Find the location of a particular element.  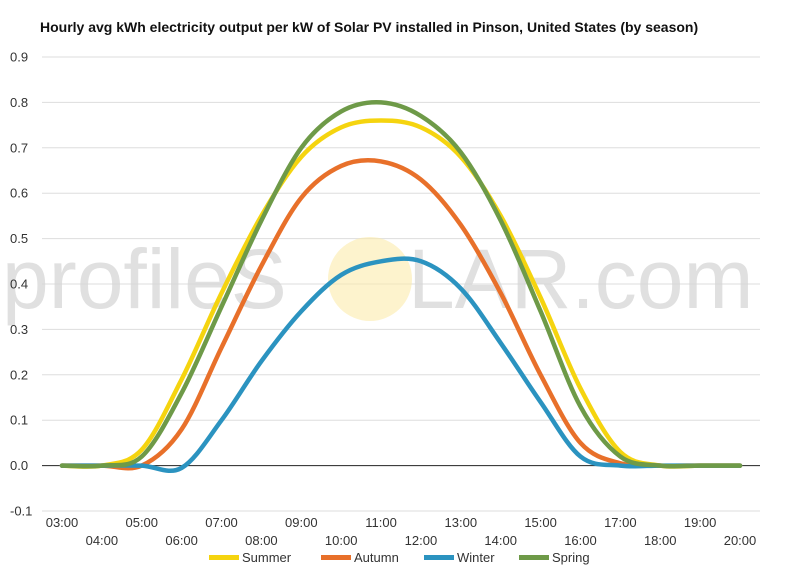

x-tick-label: 10:00 is located at coordinates (341, 540).